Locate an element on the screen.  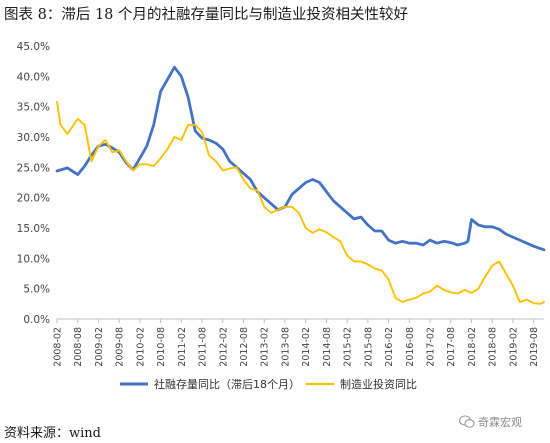
legend-label-2: 制造业投资同比 is located at coordinates (378, 384).